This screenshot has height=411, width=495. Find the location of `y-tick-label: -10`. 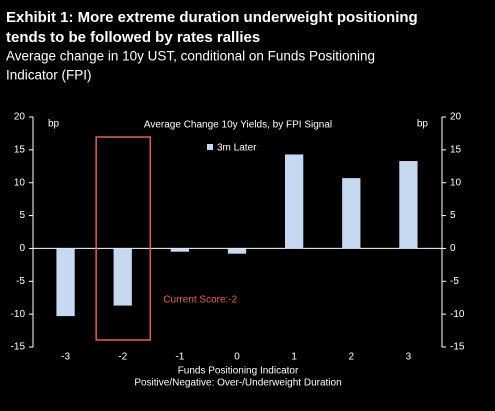

y-tick-label: -10 is located at coordinates (18, 314).